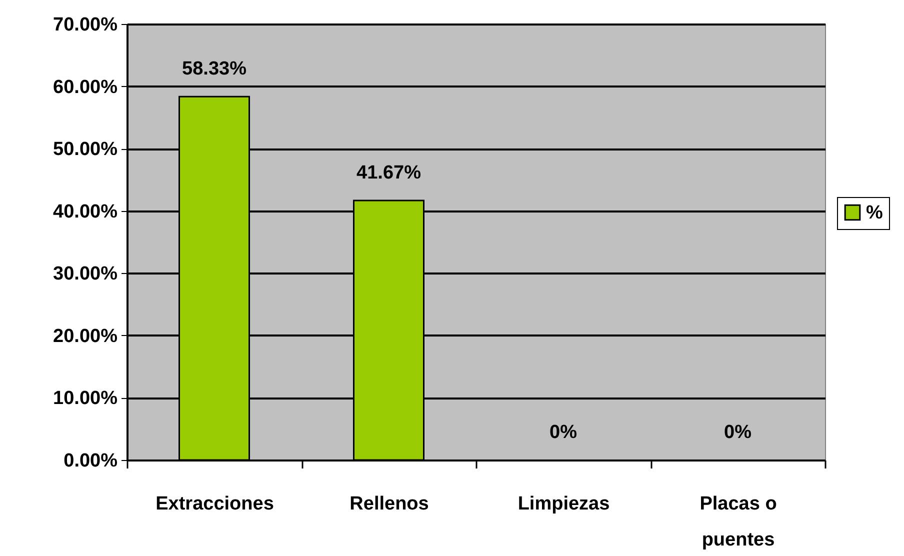 Image resolution: width=904 pixels, height=556 pixels. Describe the element at coordinates (85, 336) in the screenshot. I see `y-tick-label: 20.00%` at that location.